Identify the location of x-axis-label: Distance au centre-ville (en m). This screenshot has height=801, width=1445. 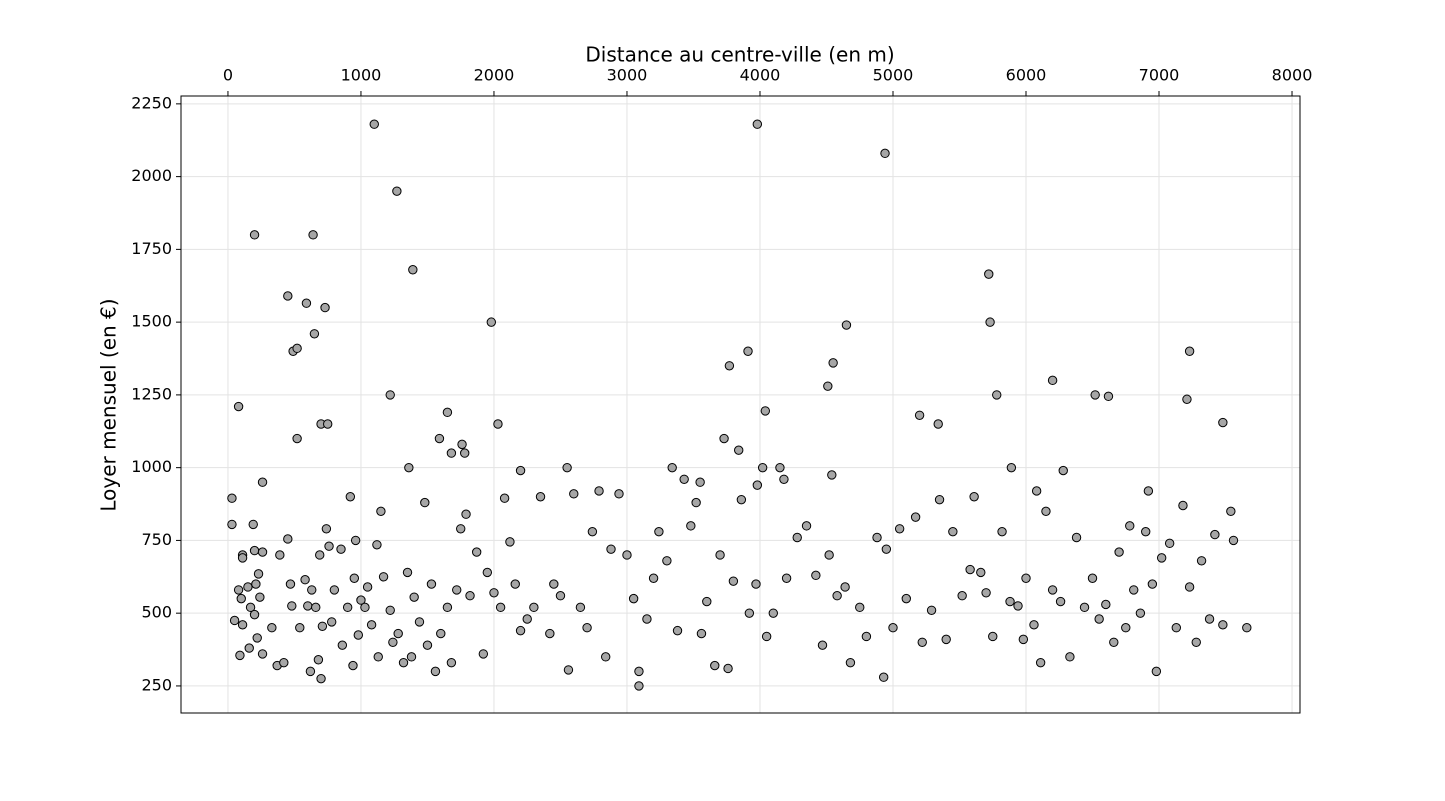
(739, 55).